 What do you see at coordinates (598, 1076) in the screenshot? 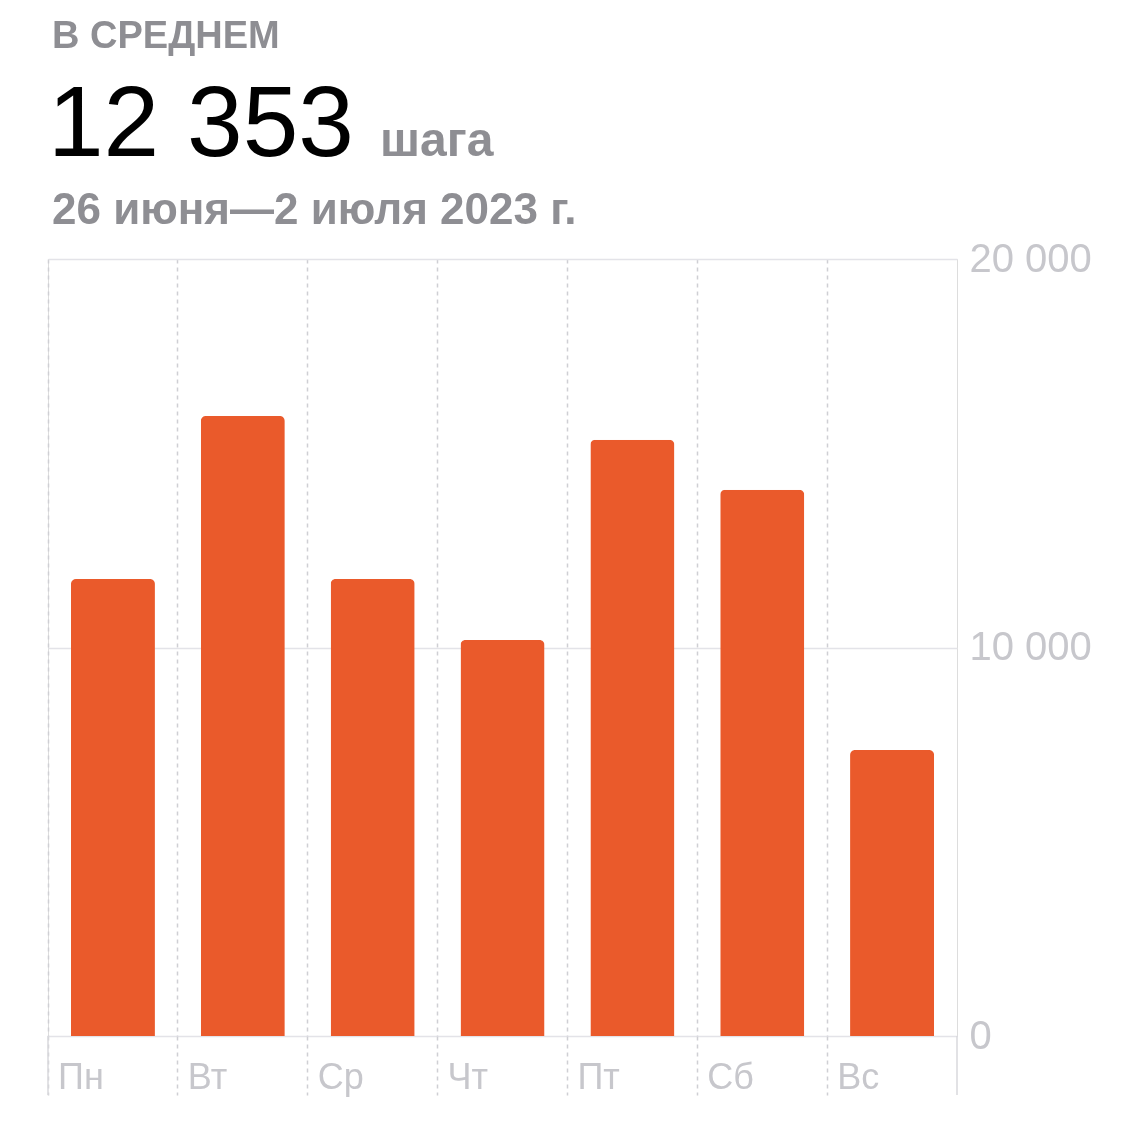
I see `x-tick-label: Пт` at bounding box center [598, 1076].